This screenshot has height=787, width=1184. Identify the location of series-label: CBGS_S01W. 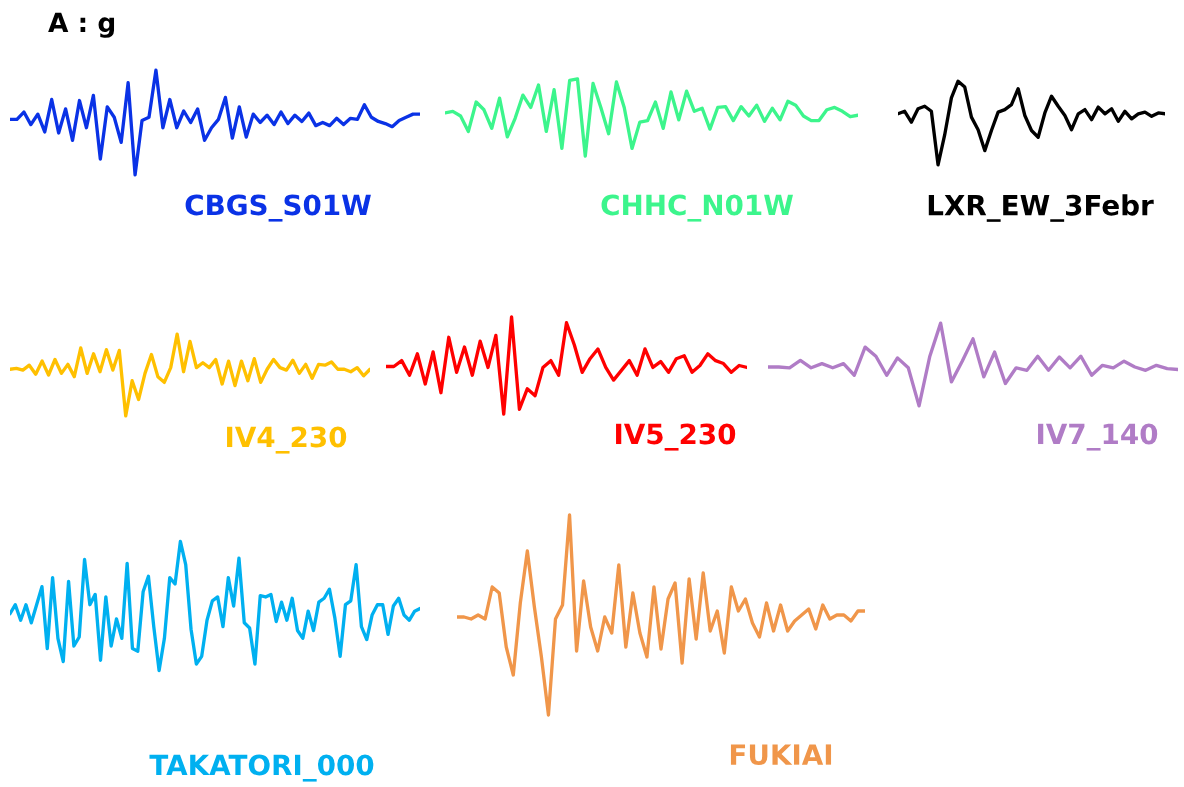
(278, 208).